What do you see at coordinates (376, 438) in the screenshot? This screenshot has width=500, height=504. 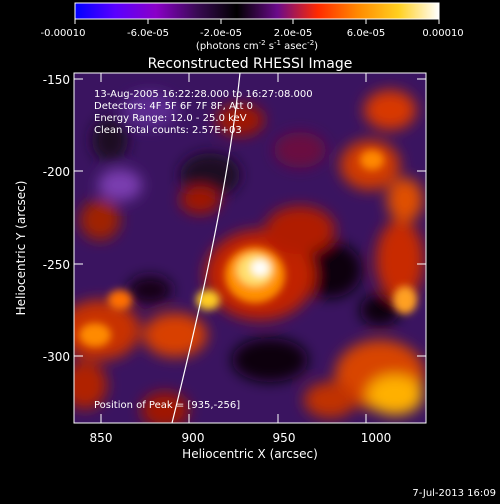 I see `x-tick-label: 1000` at bounding box center [376, 438].